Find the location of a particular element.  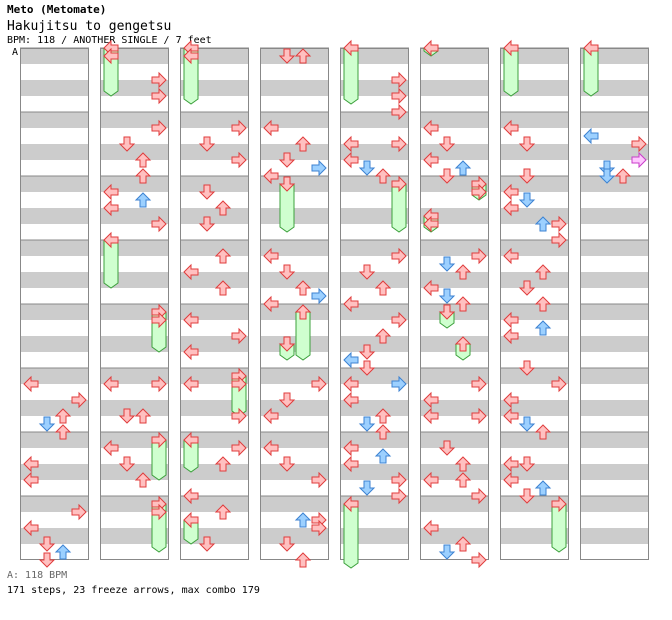

artist-title: Meto (Metomate) is located at coordinates (57, 9).